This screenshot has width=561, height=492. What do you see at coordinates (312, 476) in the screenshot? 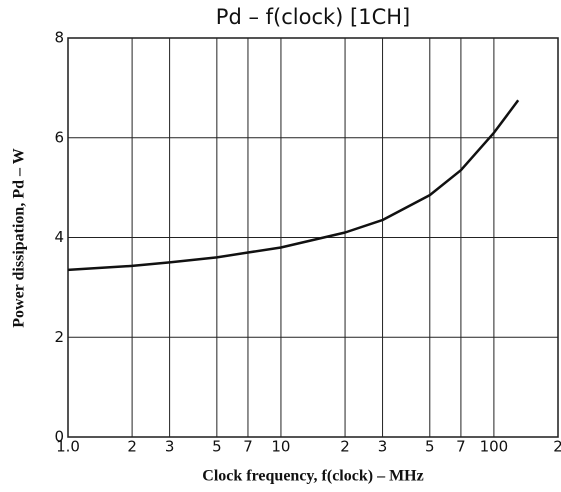
I see `x-axis-label: Clock frequency, f(clock) – MHz` at bounding box center [312, 476].